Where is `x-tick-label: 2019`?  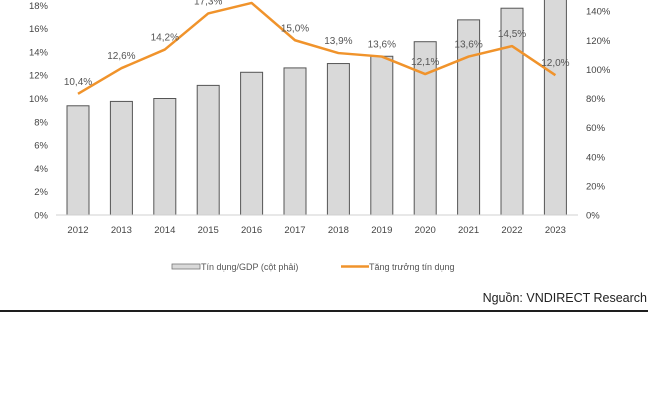 x-tick-label: 2019 is located at coordinates (381, 230).